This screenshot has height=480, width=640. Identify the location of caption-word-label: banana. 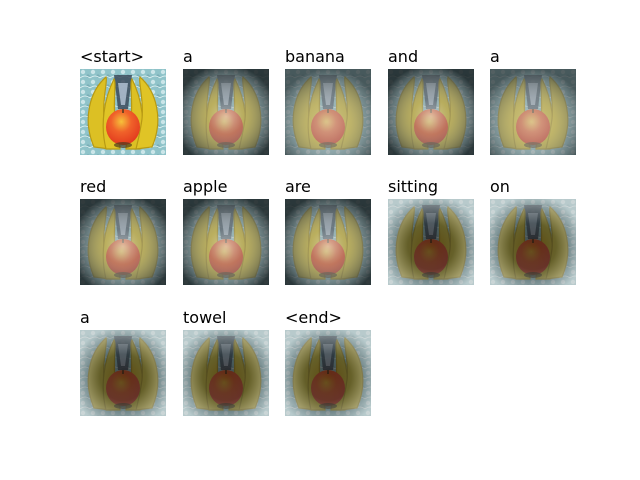
(318, 57).